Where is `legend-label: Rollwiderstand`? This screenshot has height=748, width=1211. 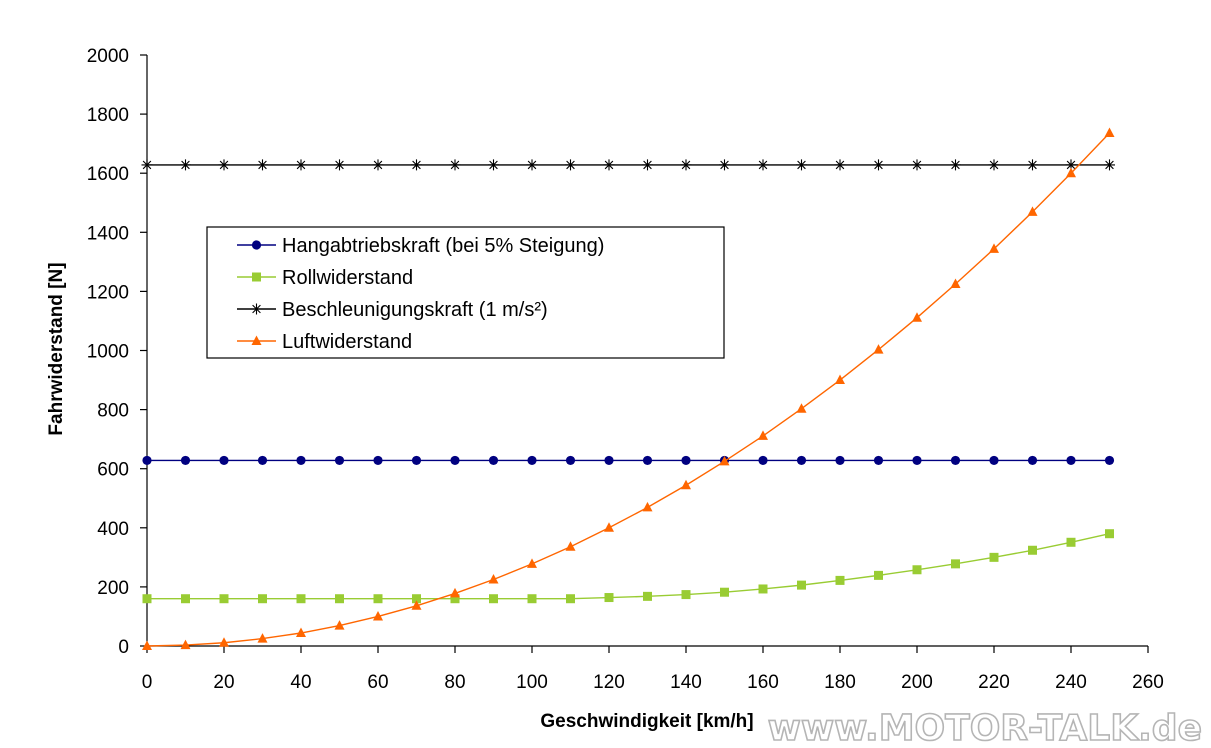 legend-label: Rollwiderstand is located at coordinates (347, 278).